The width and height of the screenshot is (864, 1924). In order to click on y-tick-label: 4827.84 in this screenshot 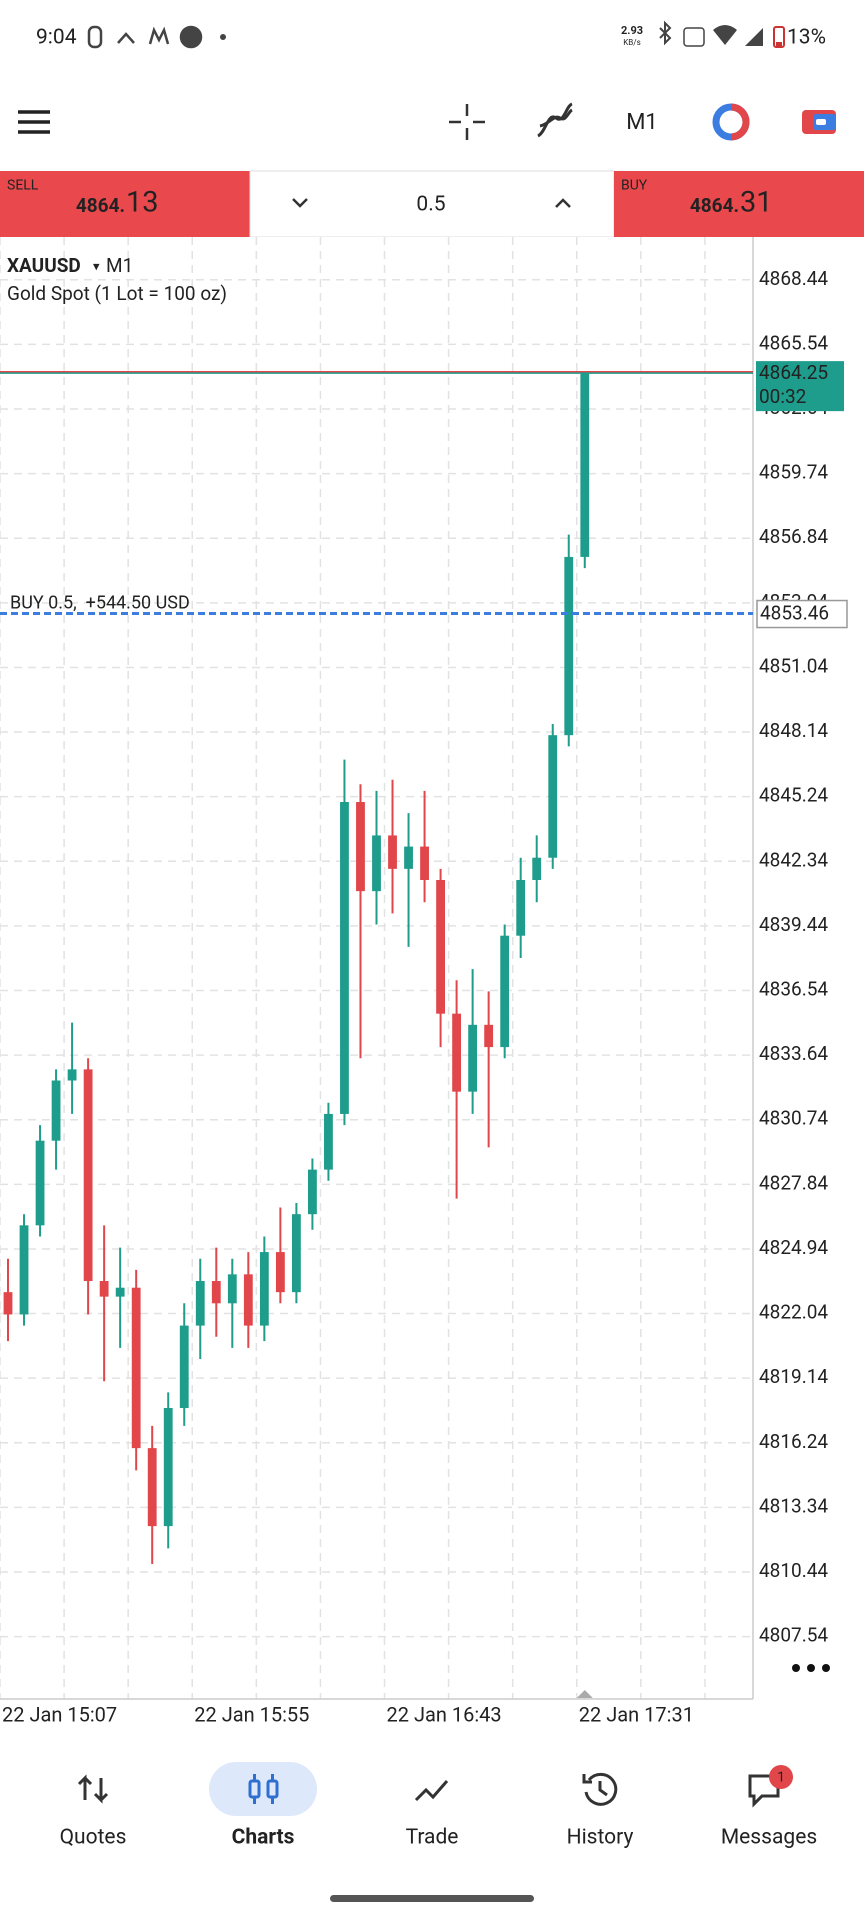, I will do `click(793, 1182)`.